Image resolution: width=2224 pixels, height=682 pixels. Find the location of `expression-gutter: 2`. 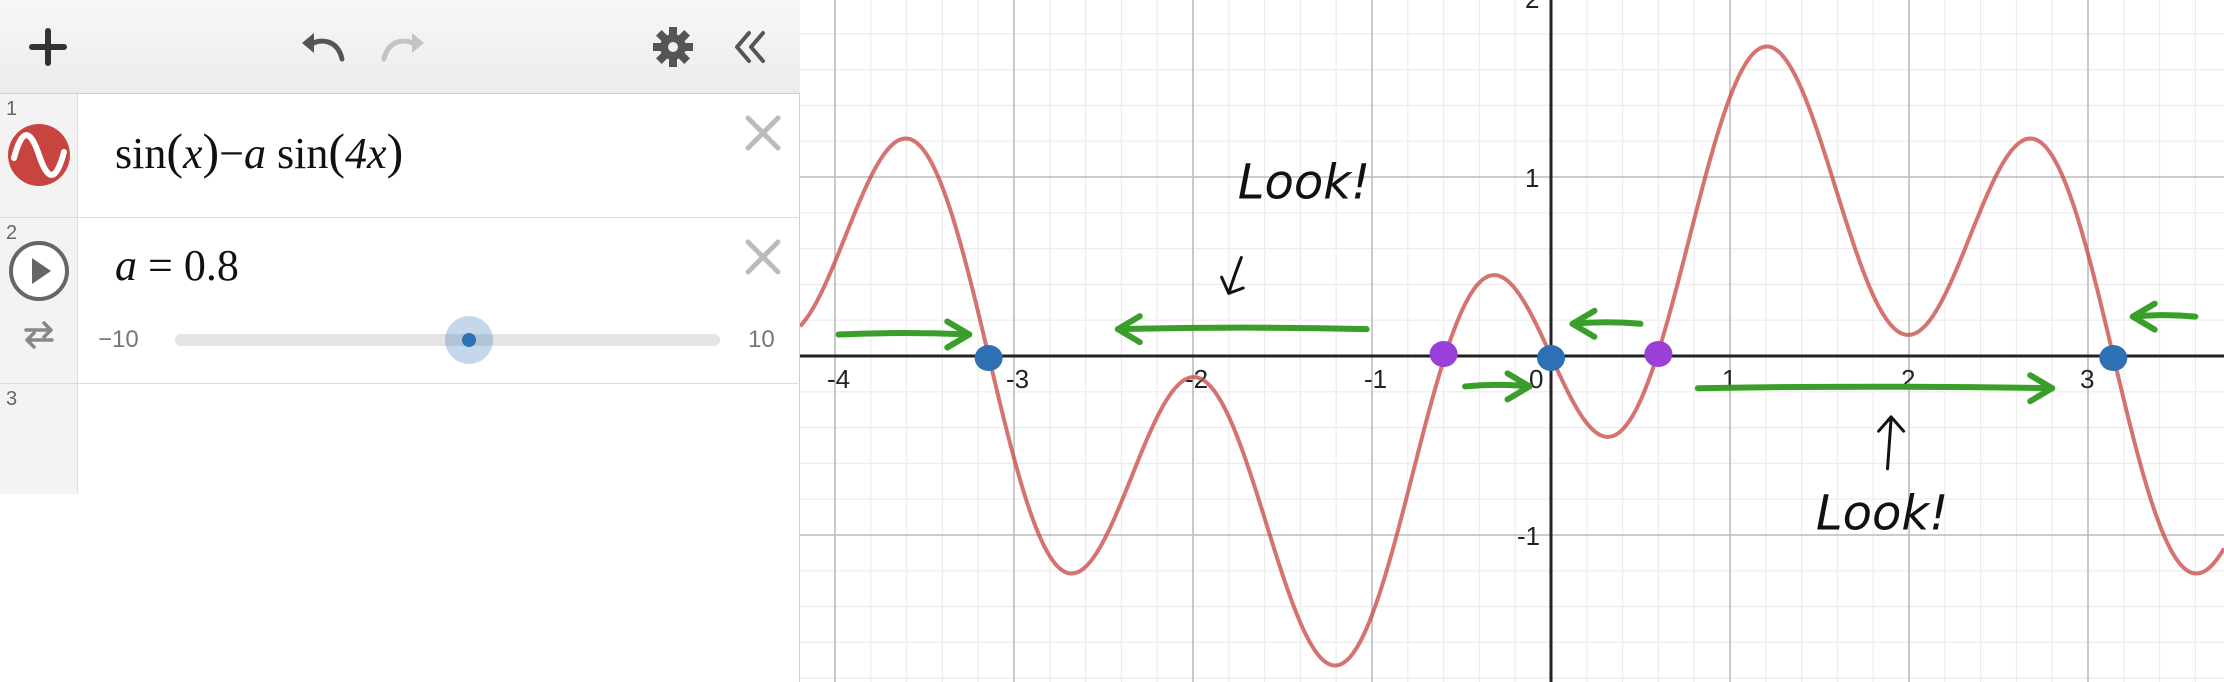

expression-gutter: 2 is located at coordinates (39, 300).